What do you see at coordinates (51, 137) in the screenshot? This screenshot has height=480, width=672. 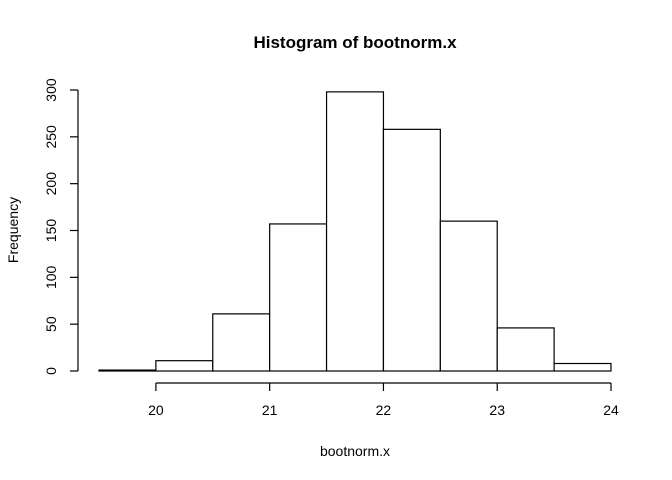 I see `y-tick-label-5: 250` at bounding box center [51, 137].